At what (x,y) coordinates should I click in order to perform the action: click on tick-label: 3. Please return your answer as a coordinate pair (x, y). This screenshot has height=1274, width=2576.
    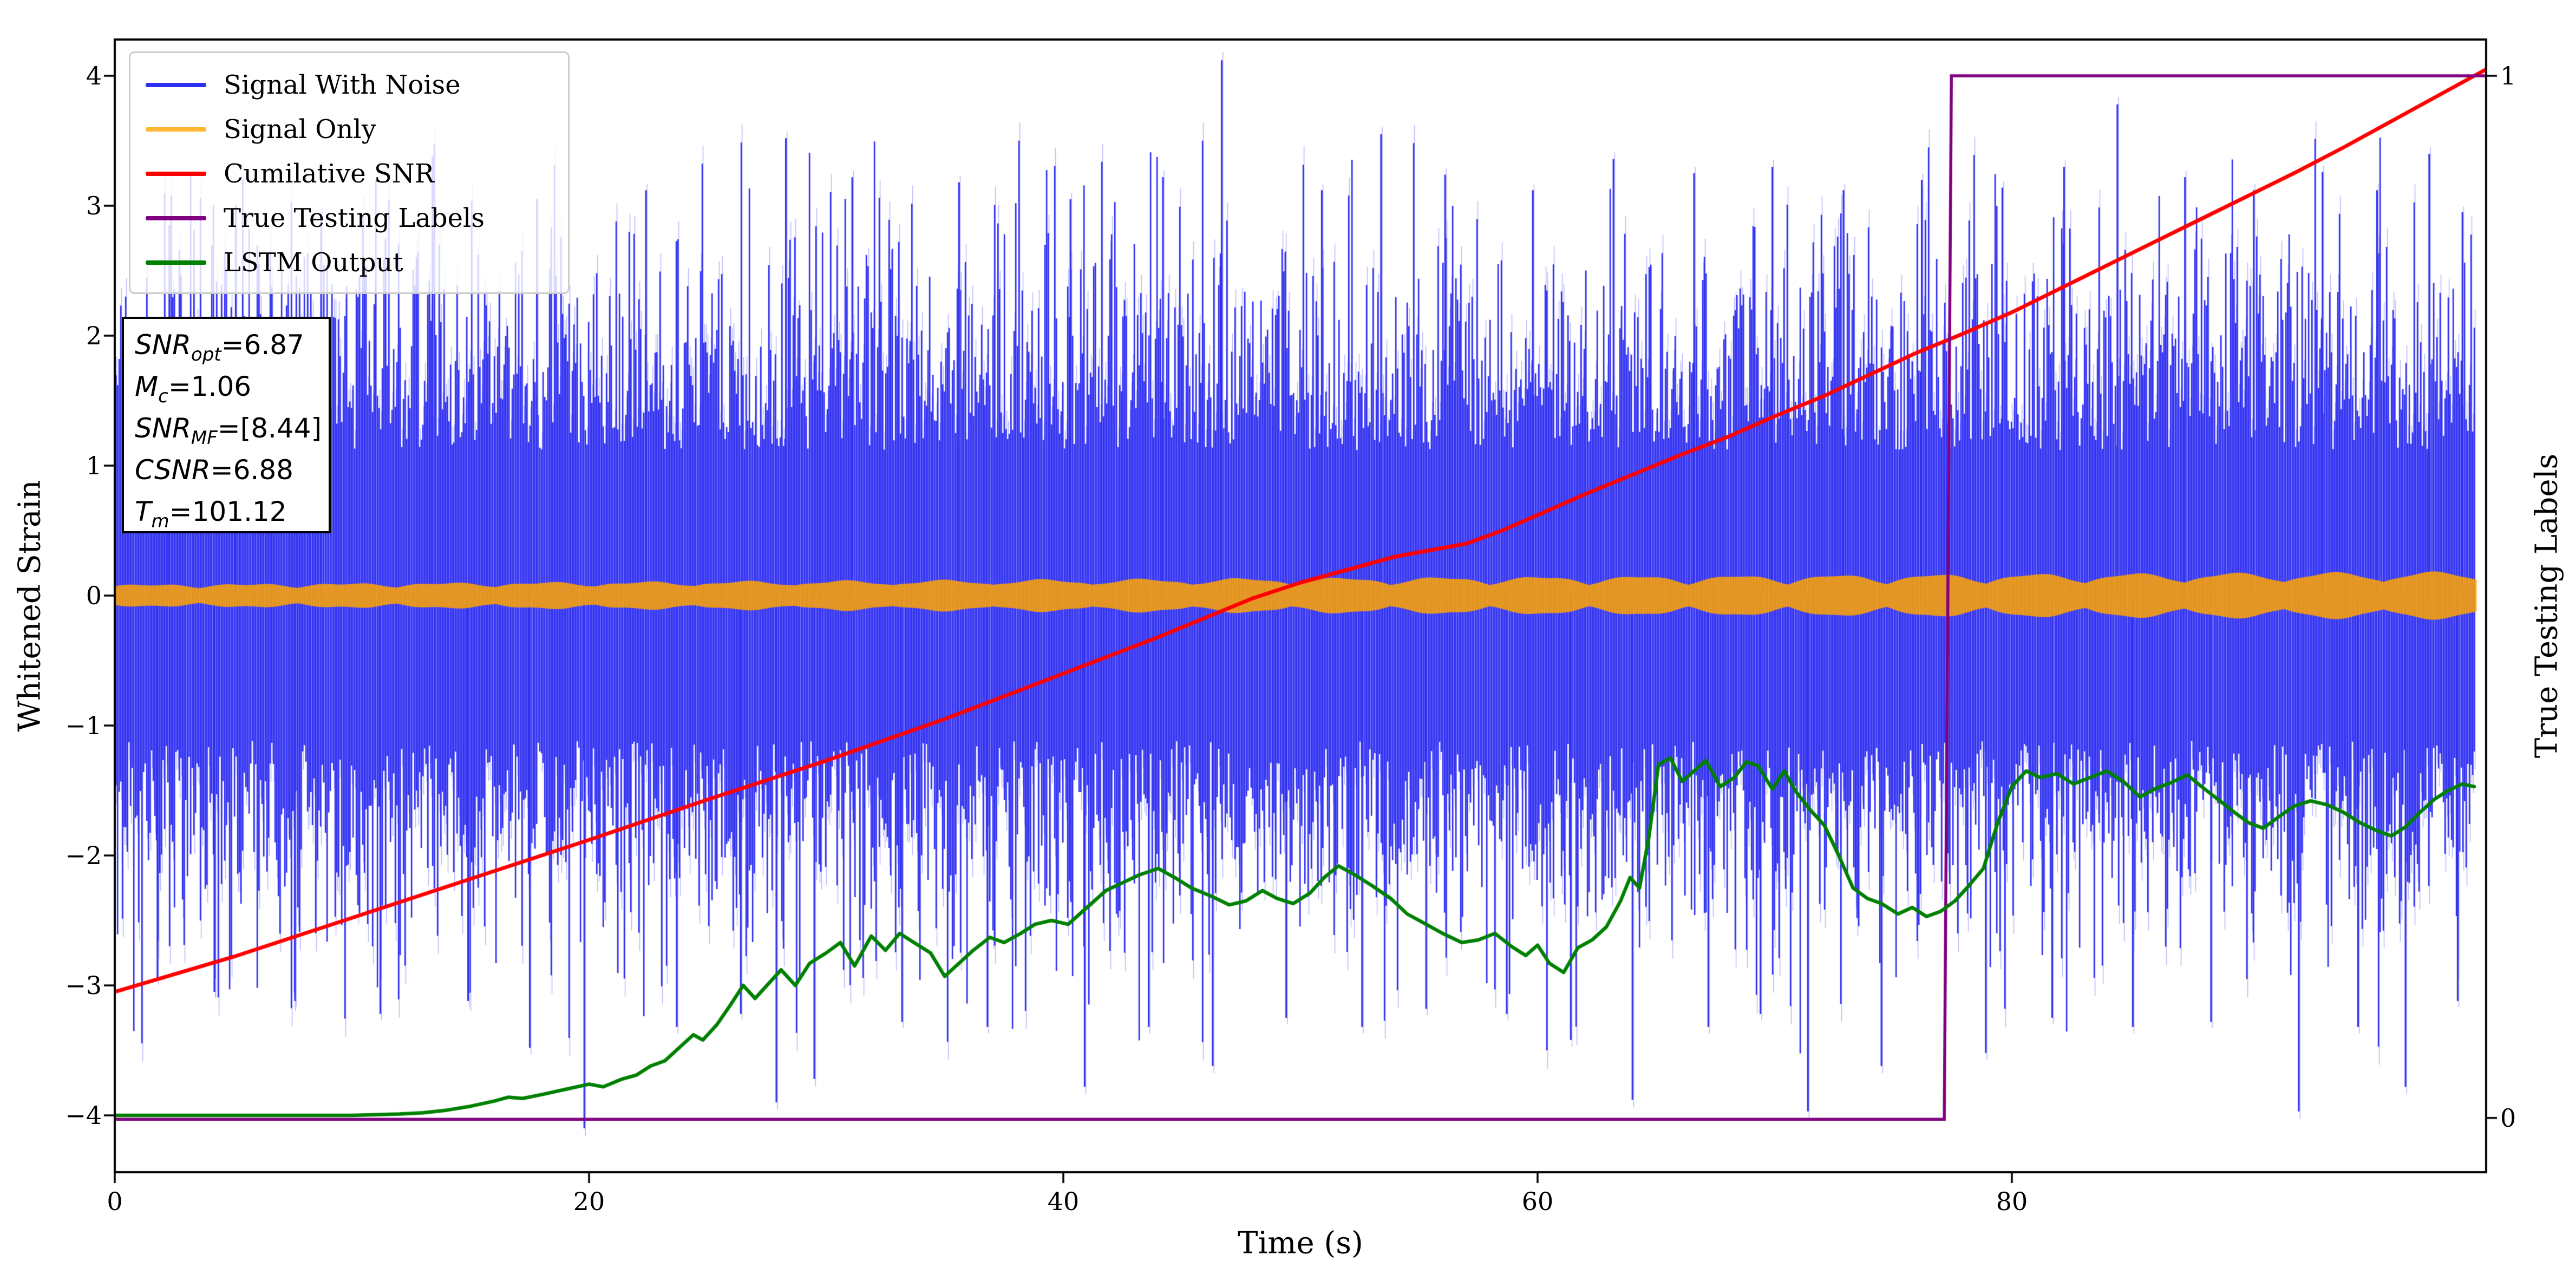
    Looking at the image, I should click on (94, 205).